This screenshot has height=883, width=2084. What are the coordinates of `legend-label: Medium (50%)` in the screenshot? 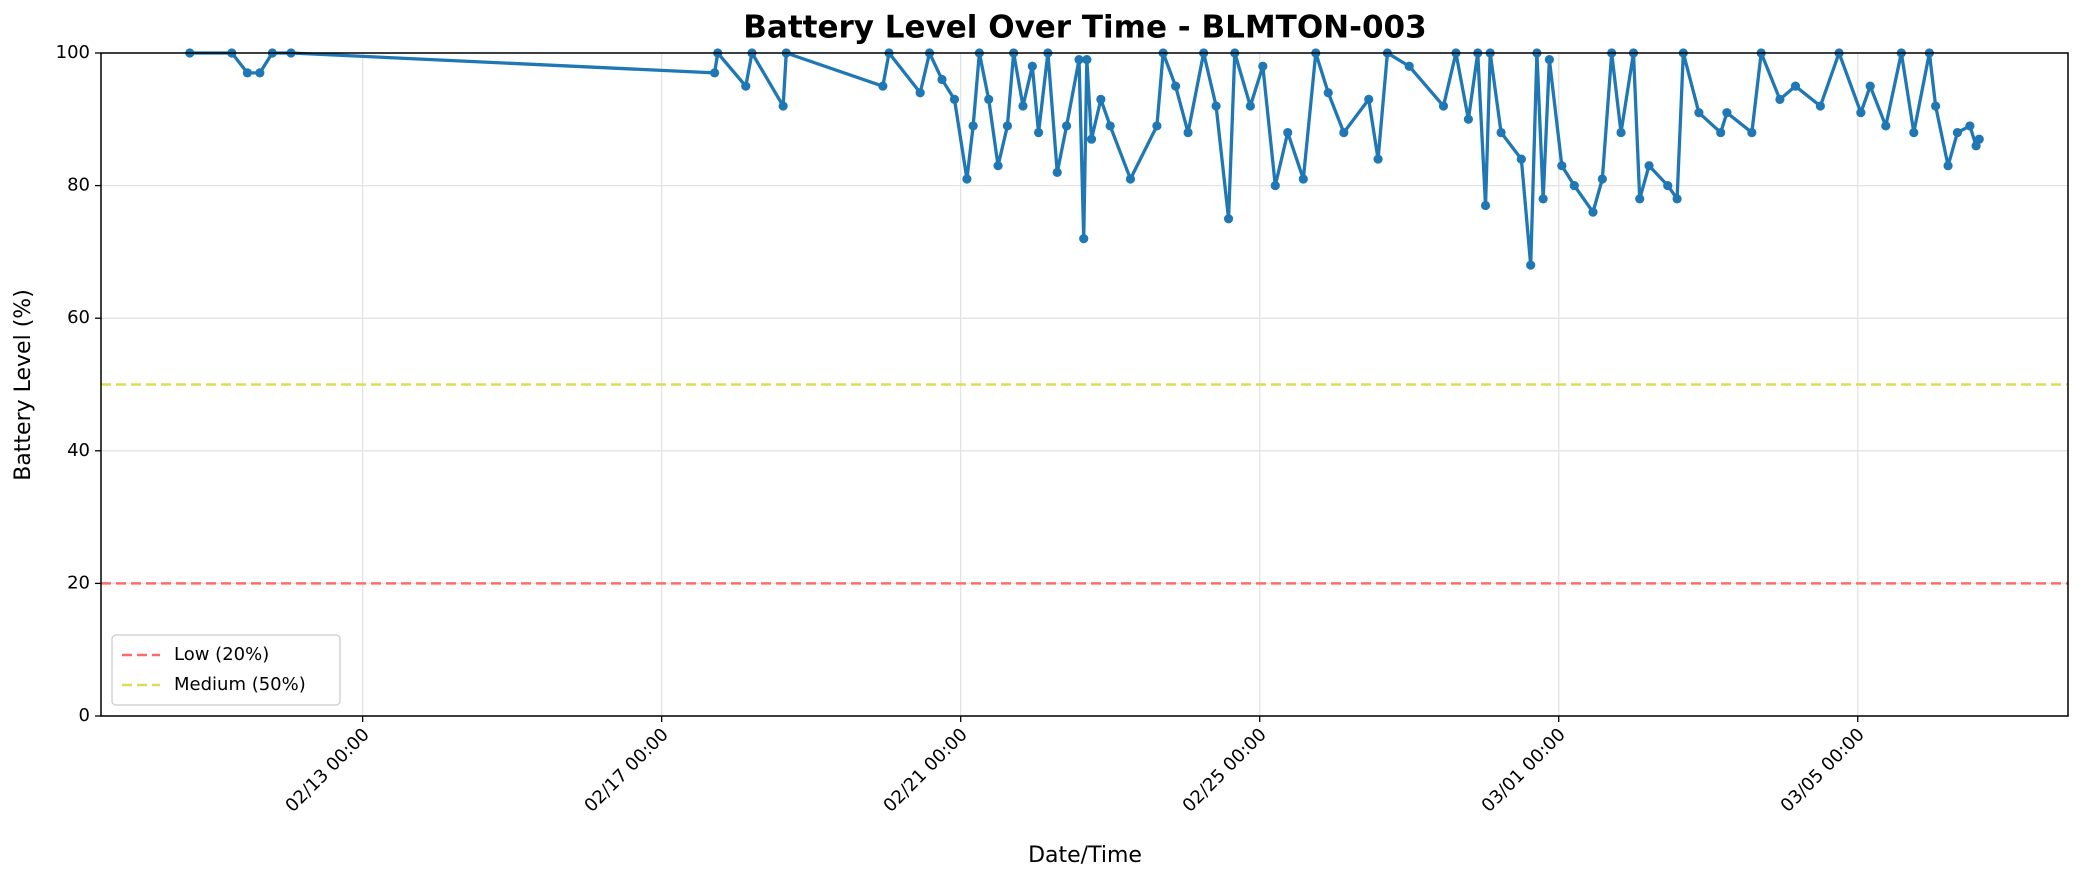 It's located at (240, 684).